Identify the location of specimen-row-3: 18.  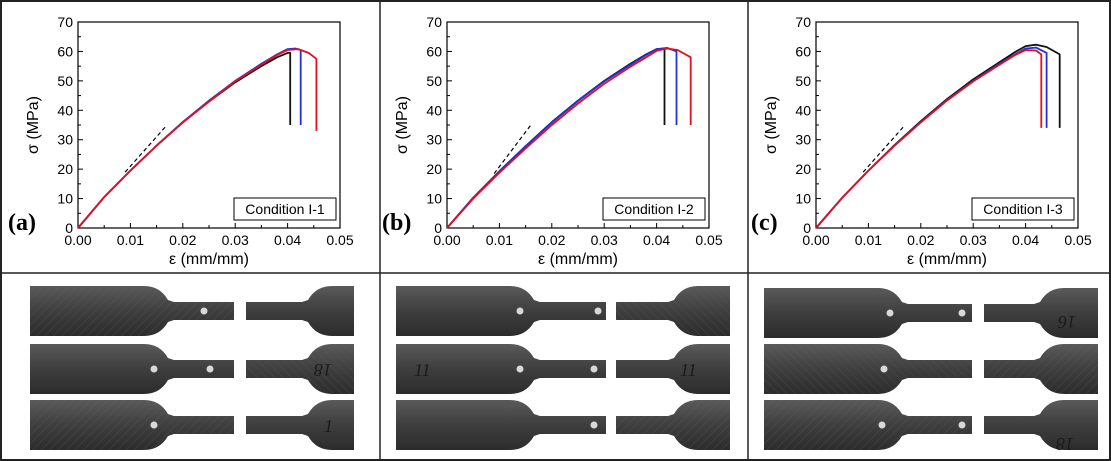
(931, 427).